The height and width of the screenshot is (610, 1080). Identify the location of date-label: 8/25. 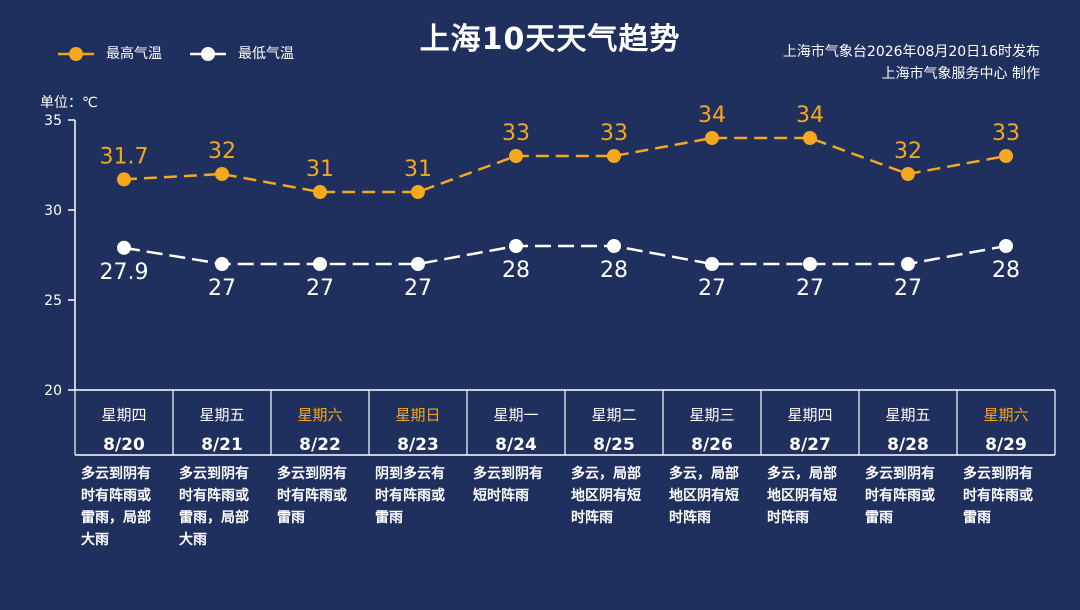
(614, 445).